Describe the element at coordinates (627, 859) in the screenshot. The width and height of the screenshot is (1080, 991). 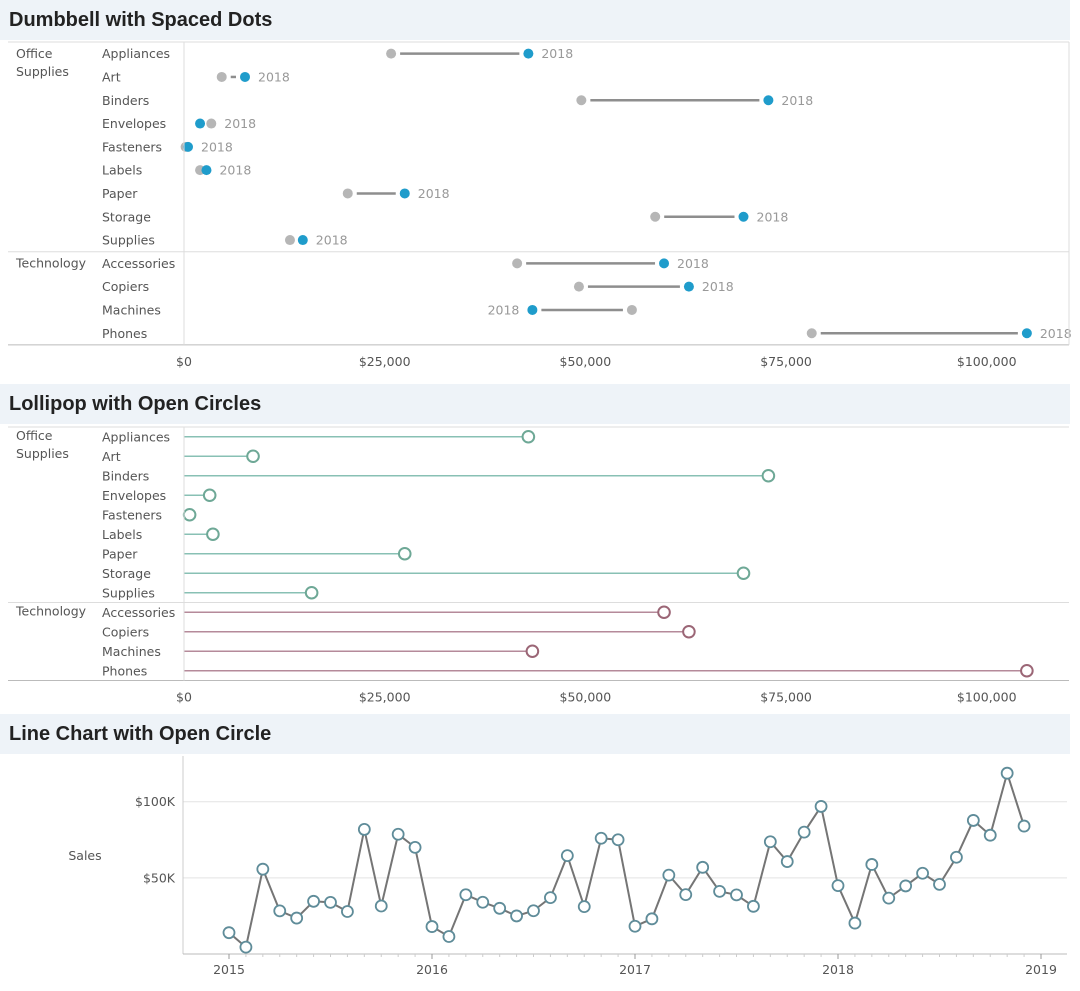
I see `sales-line` at that location.